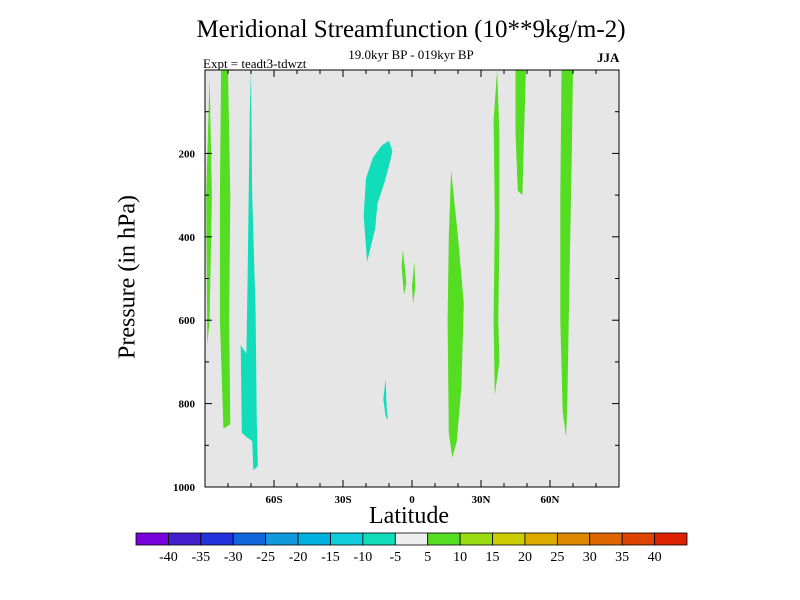 The height and width of the screenshot is (600, 800). What do you see at coordinates (550, 500) in the screenshot?
I see `x-tick-label: 60N` at bounding box center [550, 500].